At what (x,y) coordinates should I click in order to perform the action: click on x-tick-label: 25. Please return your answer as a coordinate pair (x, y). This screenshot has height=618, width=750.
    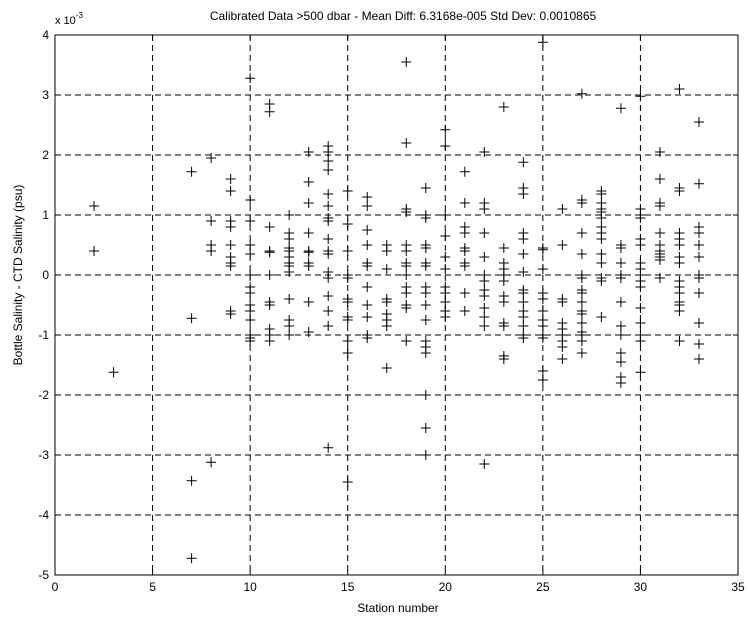
    Looking at the image, I should click on (543, 587).